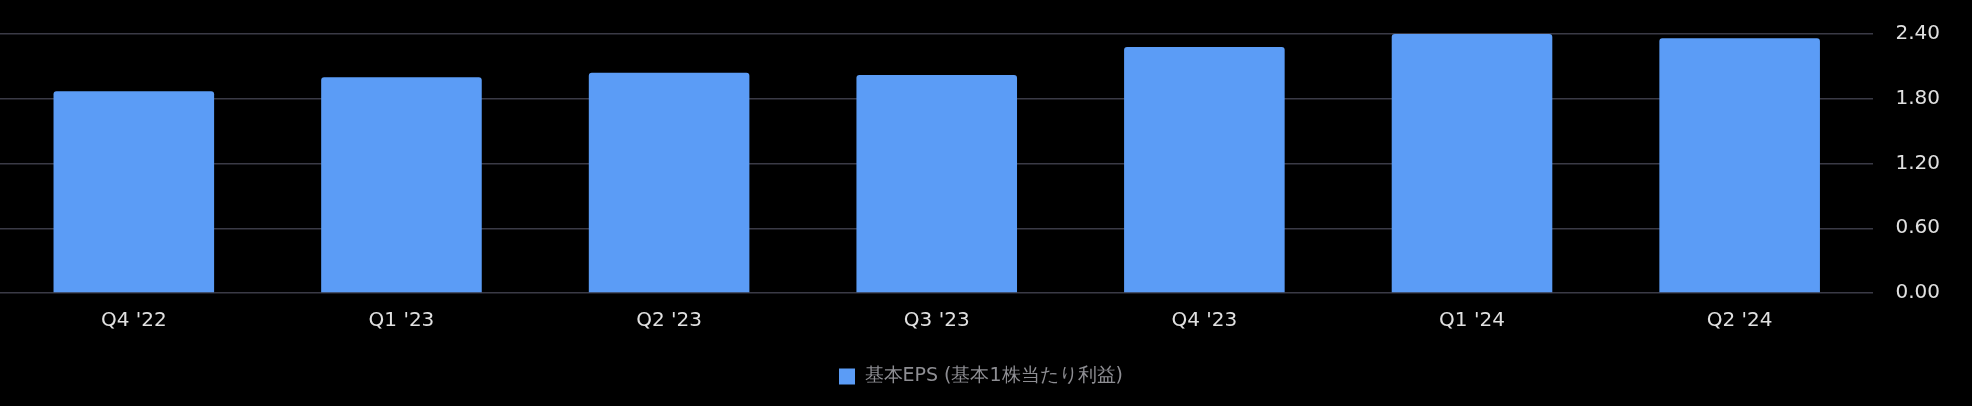  What do you see at coordinates (1472, 319) in the screenshot?
I see `x-tick-label: Q1 '24` at bounding box center [1472, 319].